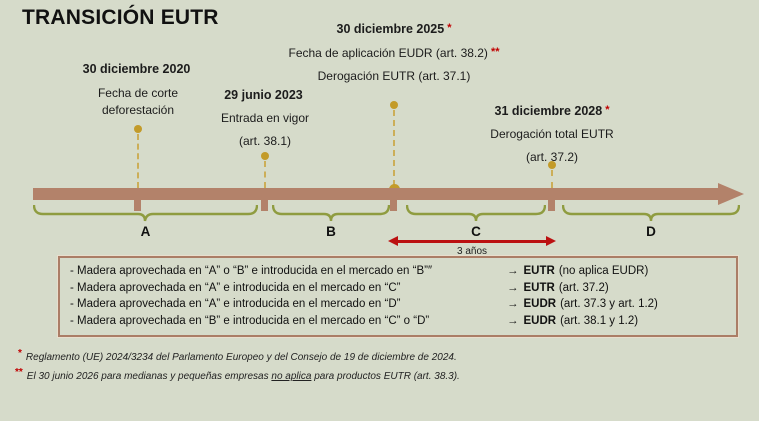 Image resolution: width=759 pixels, height=421 pixels. Describe the element at coordinates (138, 110) in the screenshot. I see `milestone-desc: deforestación` at that location.